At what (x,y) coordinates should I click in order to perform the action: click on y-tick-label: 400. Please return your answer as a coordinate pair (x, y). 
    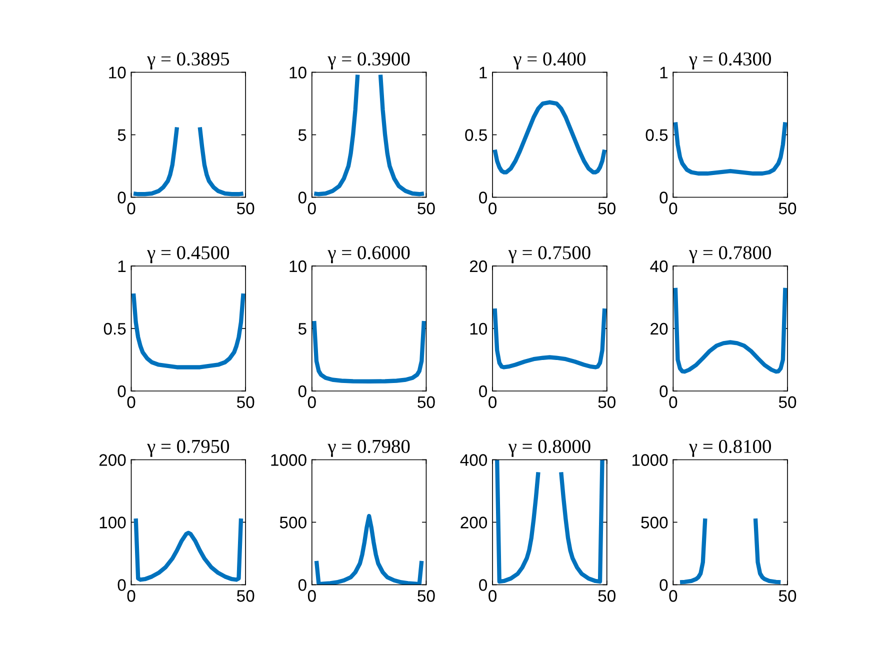
    Looking at the image, I should click on (474, 460).